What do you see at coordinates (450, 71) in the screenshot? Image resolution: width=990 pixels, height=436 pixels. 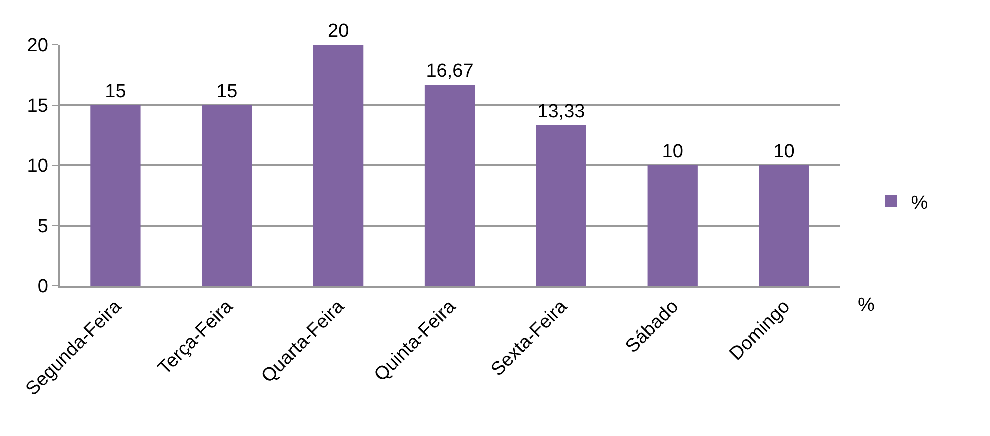 I see `data-label: 16,67` at bounding box center [450, 71].